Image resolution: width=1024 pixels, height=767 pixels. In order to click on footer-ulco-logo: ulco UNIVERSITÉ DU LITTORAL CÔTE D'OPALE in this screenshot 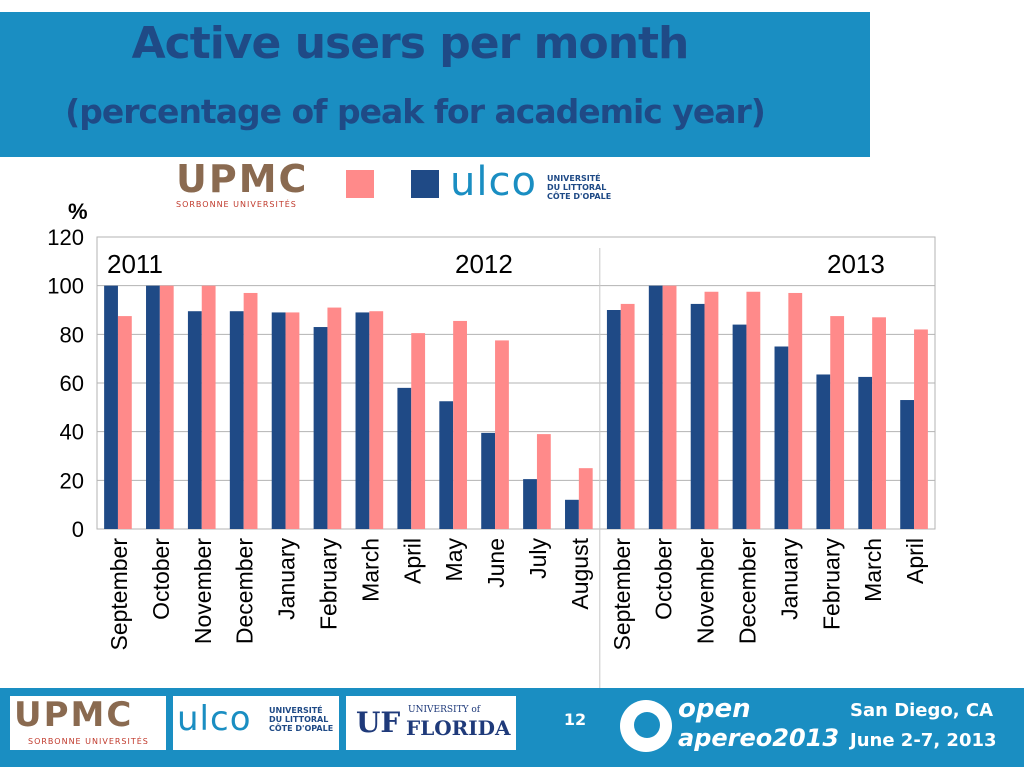, I will do `click(256, 723)`.